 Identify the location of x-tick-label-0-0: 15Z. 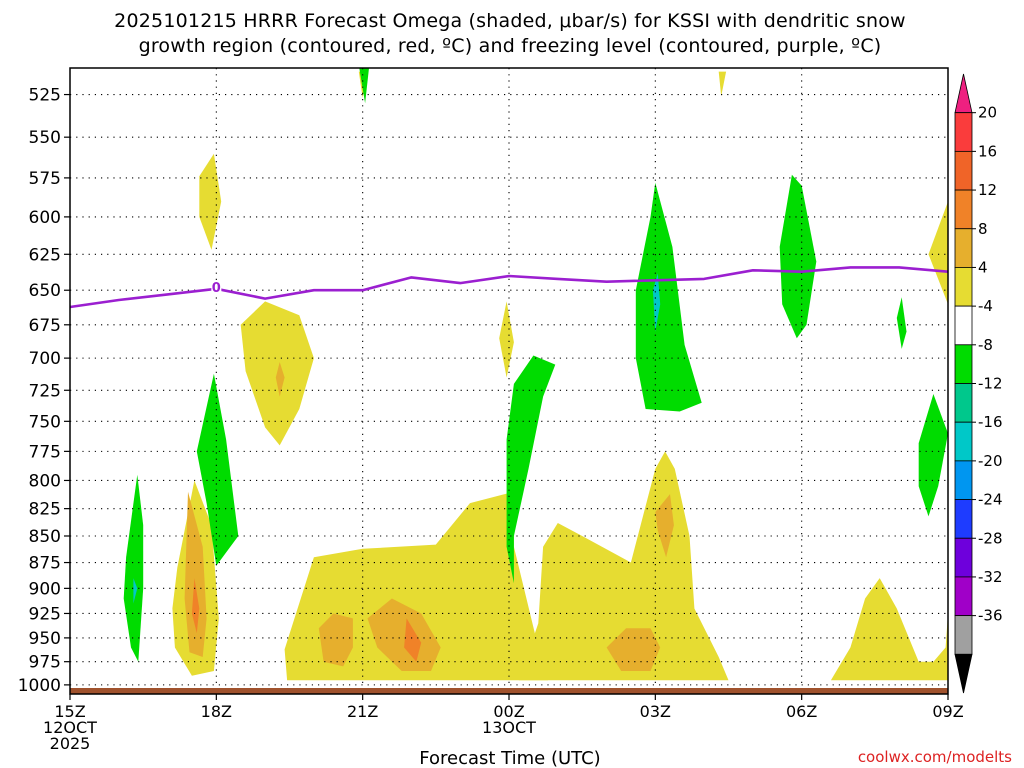
(69, 711).